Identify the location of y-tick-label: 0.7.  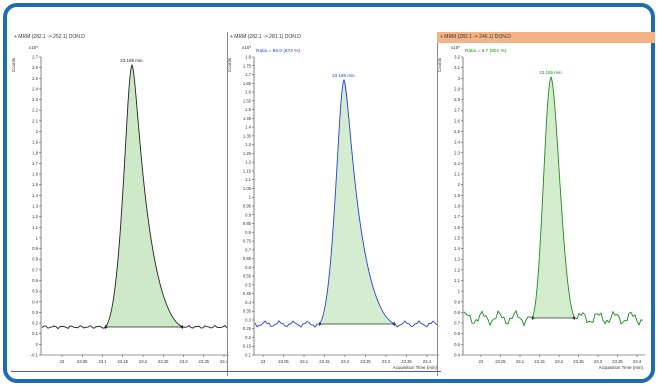
(248, 249).